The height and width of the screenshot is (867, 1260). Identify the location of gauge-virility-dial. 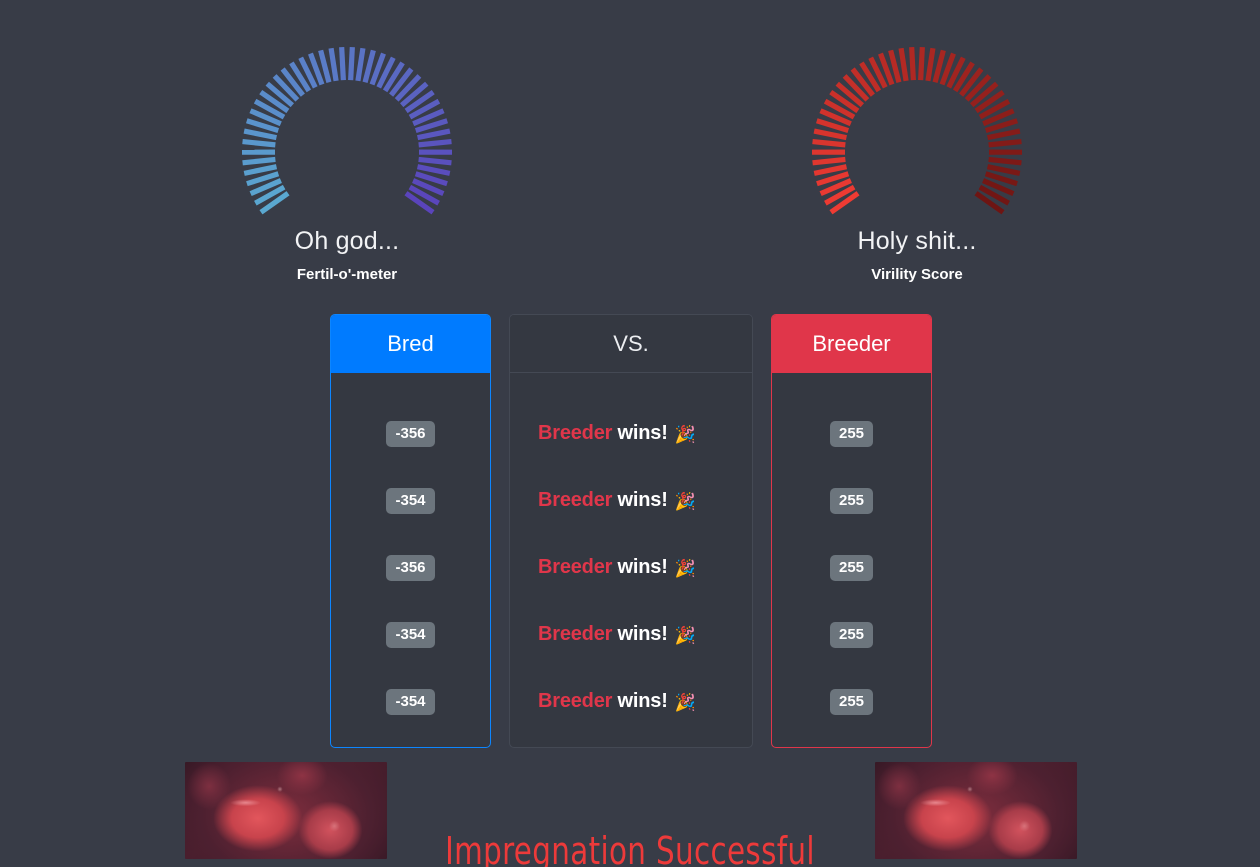
(917, 122).